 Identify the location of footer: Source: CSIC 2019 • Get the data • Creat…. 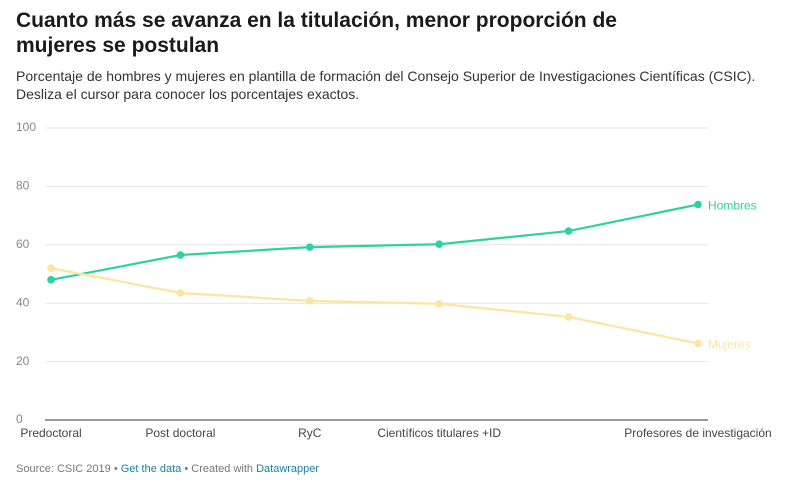
(167, 469).